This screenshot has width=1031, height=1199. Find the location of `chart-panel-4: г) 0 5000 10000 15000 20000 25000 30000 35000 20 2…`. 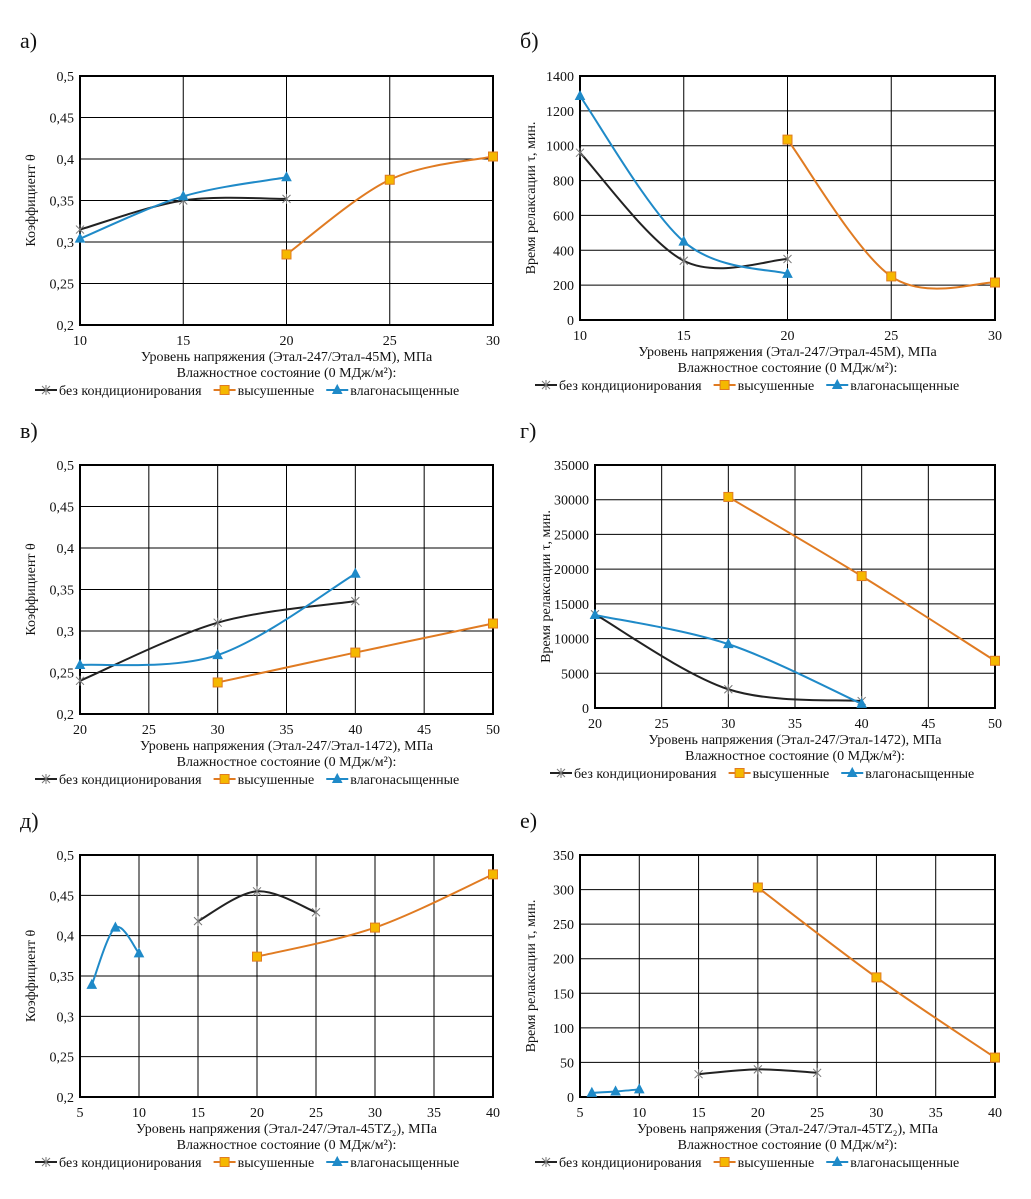

chart-panel-4: г) 0 5000 10000 15000 20000 25000 30000 35000 20 2… is located at coordinates (761, 600).